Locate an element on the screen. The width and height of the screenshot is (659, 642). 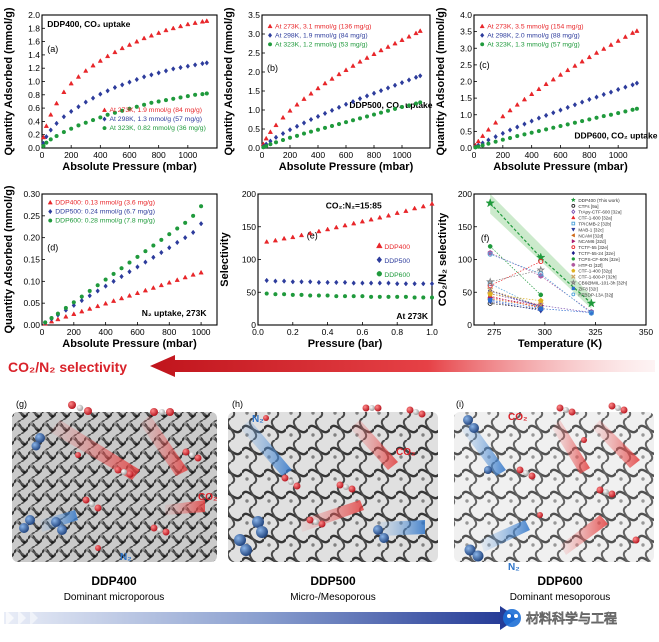
chart-title: DDP600, CO₂ uptake is located at coordinates (615, 136).